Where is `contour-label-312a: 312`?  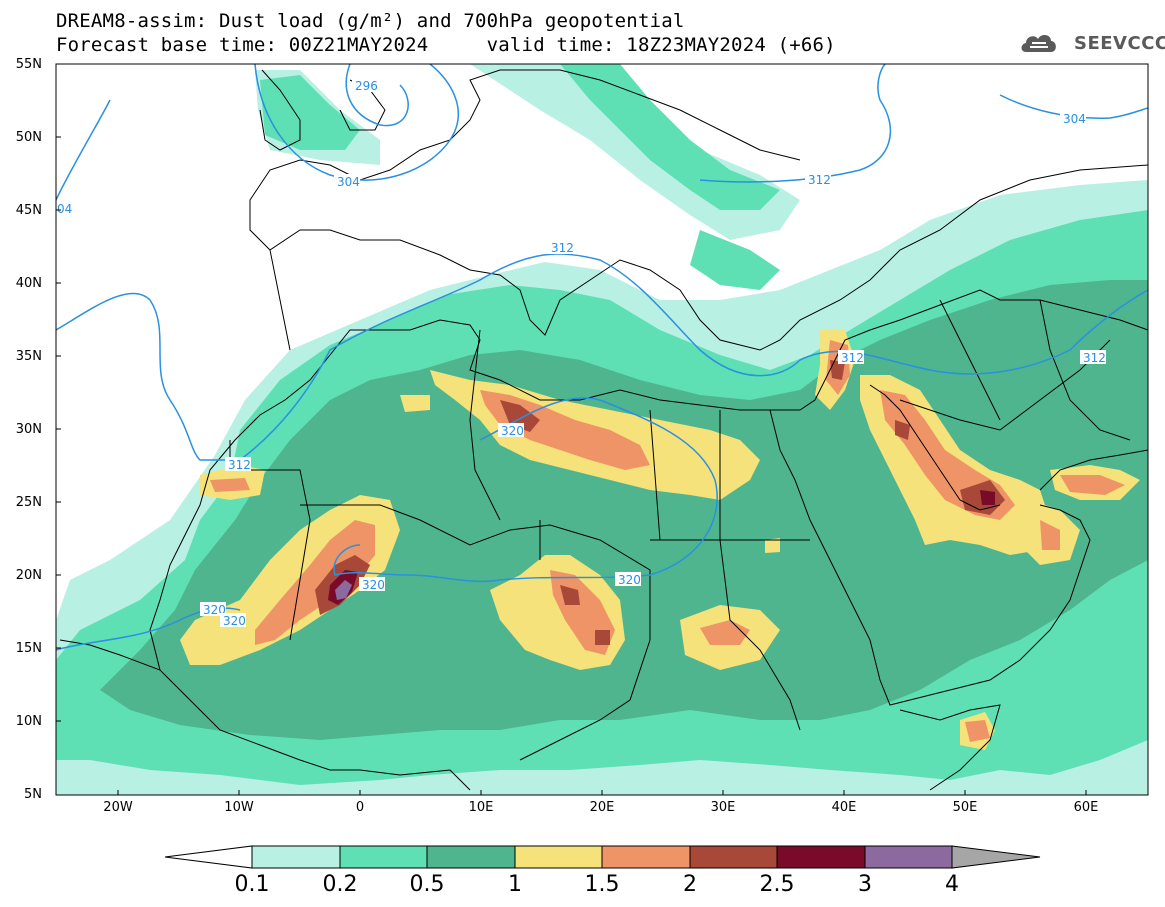 contour-label-312a: 312 is located at coordinates (562, 248).